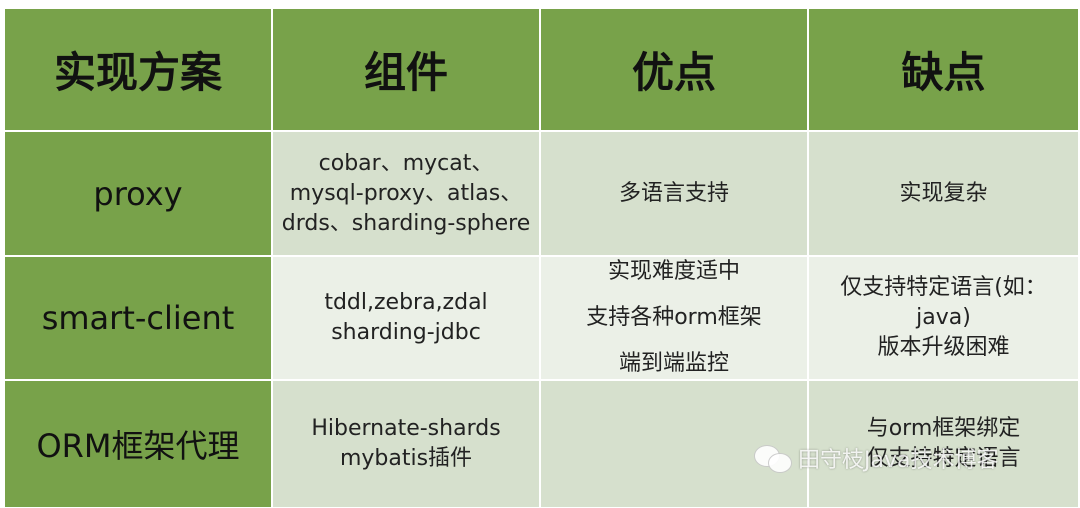 The image size is (1080, 508). I want to click on component-line: cobar、mycat、, so click(406, 163).